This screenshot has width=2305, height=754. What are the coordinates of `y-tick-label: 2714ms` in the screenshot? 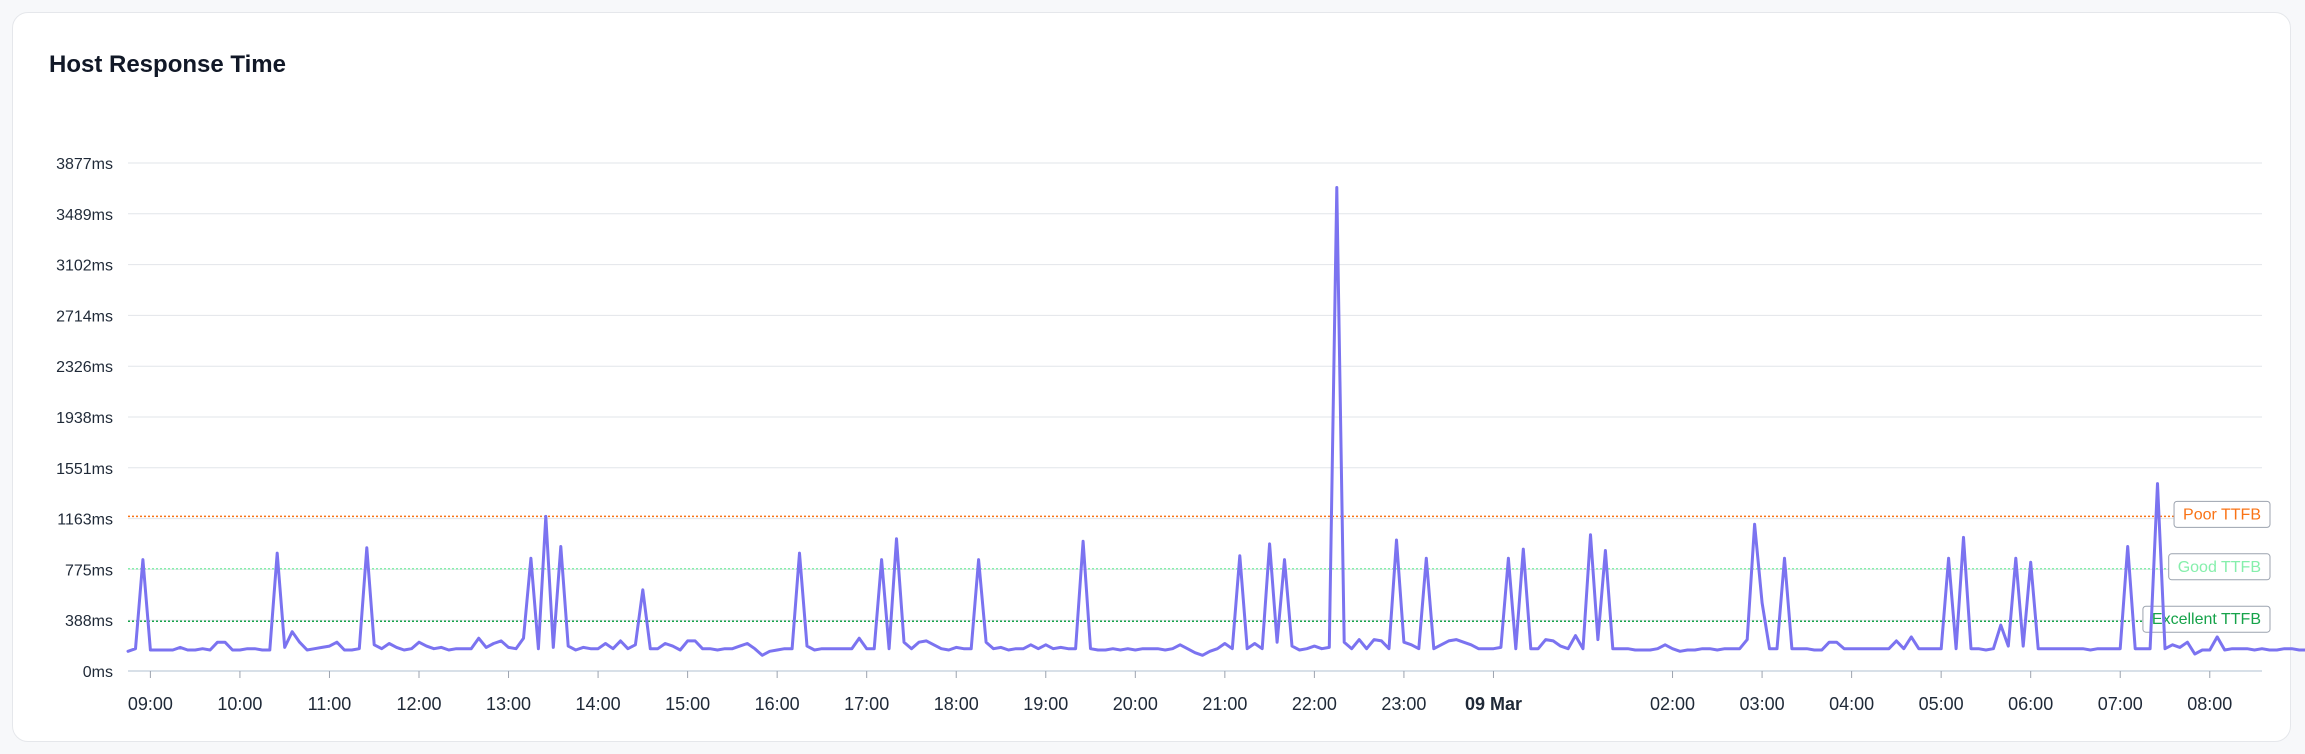 It's located at (84, 316).